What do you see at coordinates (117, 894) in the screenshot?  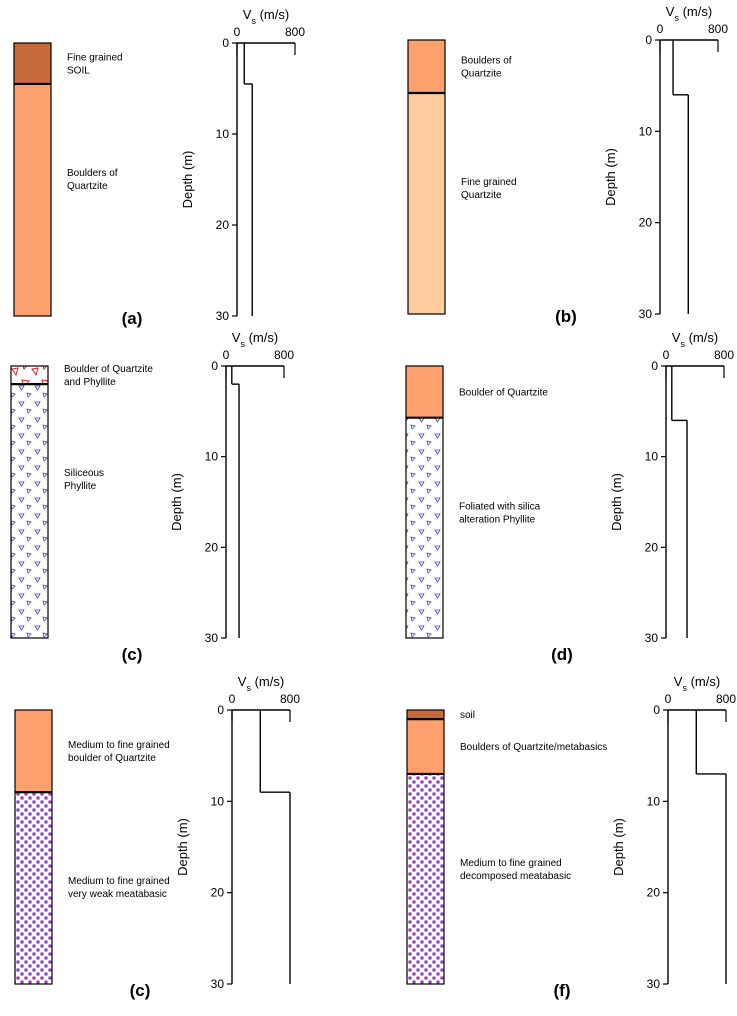 I see `layer-label-line: very weak meatabasic` at bounding box center [117, 894].